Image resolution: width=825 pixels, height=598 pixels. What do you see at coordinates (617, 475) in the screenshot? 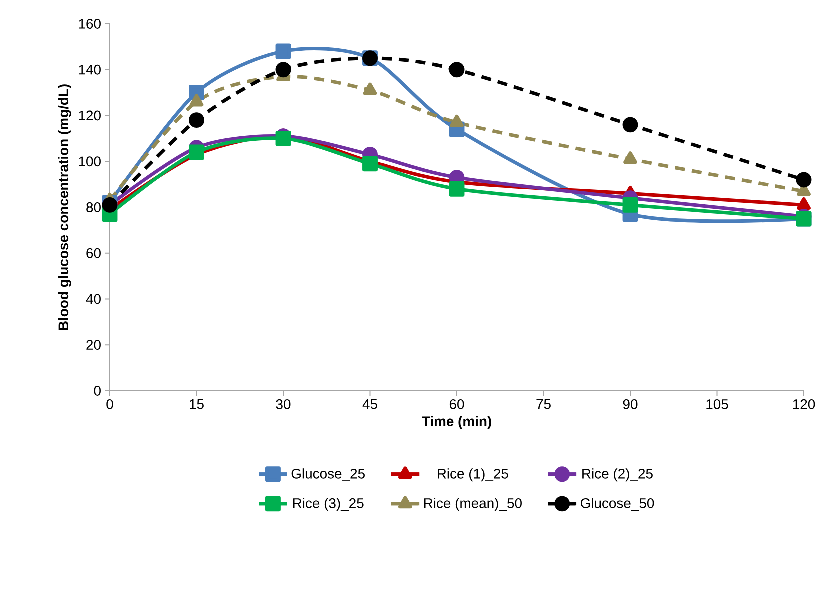
I see `legend-label: Rice (2)_25` at bounding box center [617, 475].